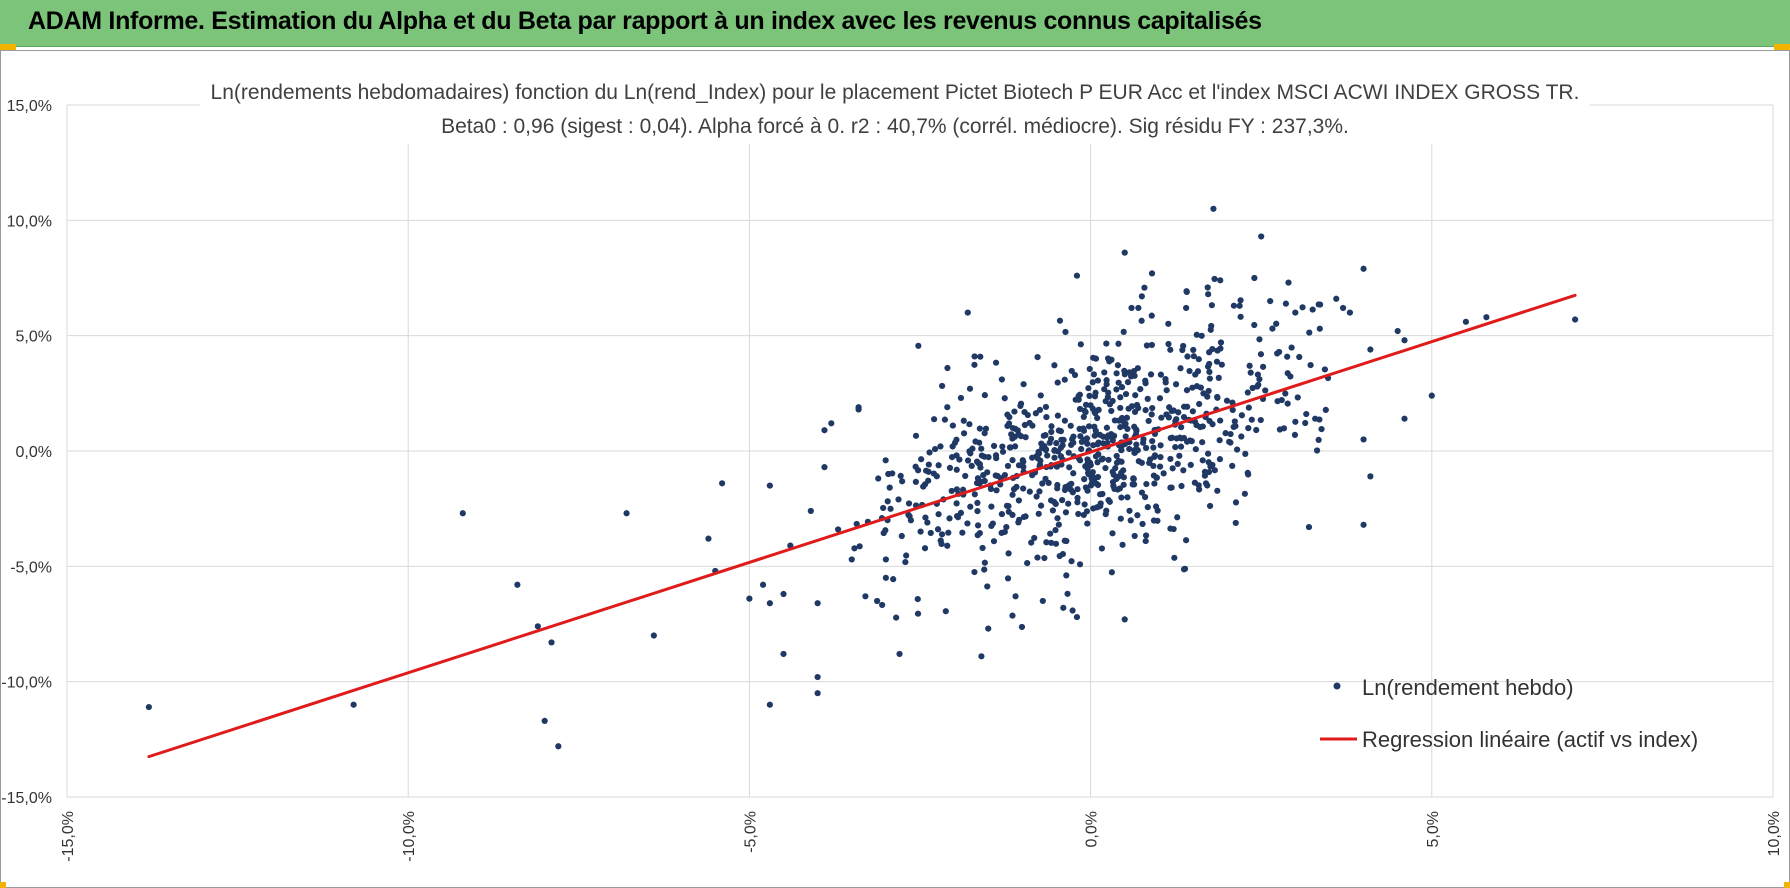 Image resolution: width=1790 pixels, height=888 pixels. Describe the element at coordinates (26, 798) in the screenshot. I see `y-tick-label: -15,0%` at that location.